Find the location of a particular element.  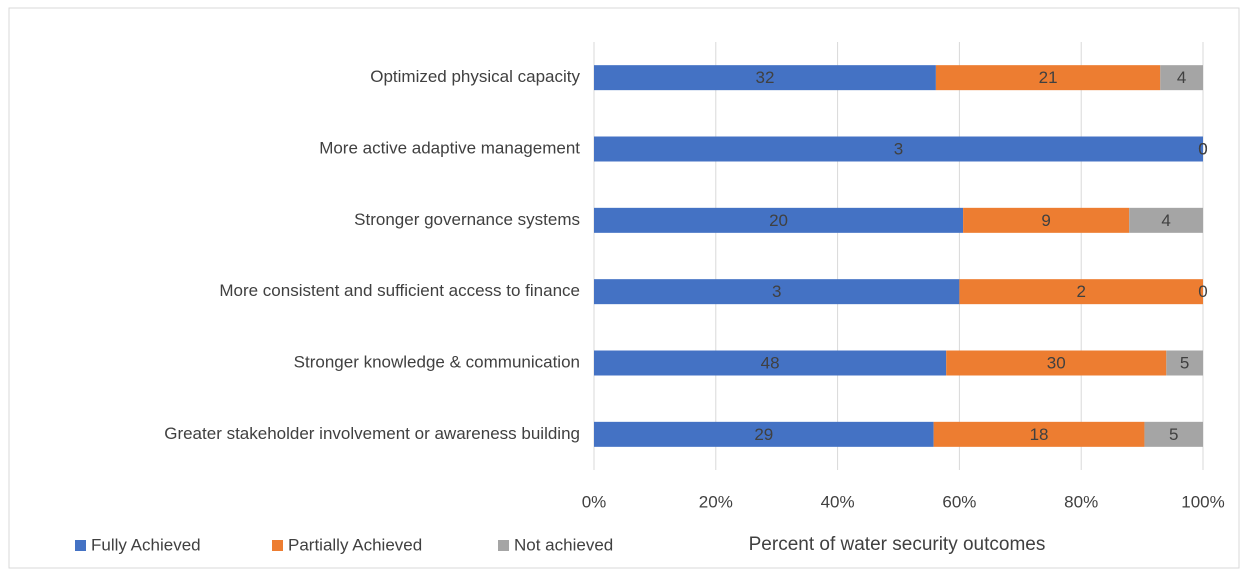

x-tick-label: 60% is located at coordinates (959, 501).